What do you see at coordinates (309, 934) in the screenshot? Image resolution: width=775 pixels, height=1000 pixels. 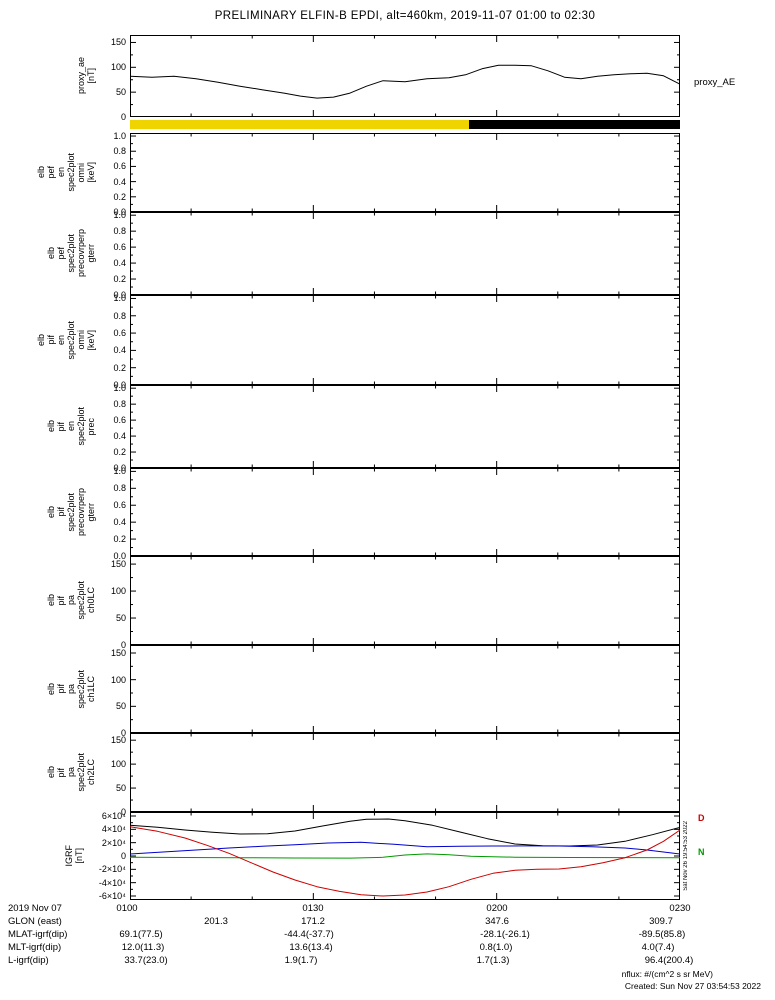 I see `footer-value: -44.4(-37.7)` at bounding box center [309, 934].